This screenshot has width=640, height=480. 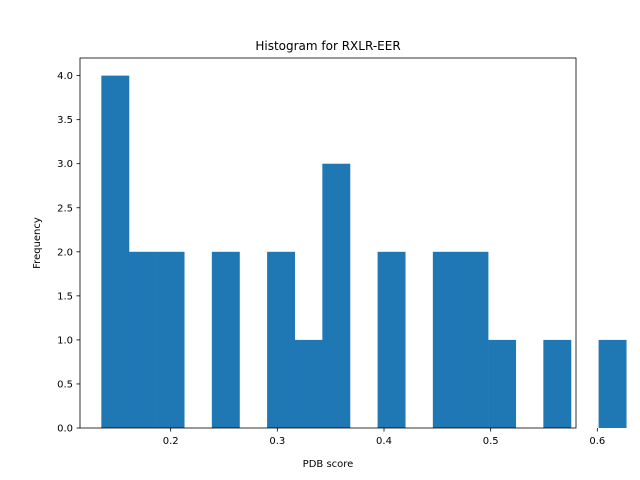 What do you see at coordinates (65, 120) in the screenshot?
I see `y-tick-label: 3.5` at bounding box center [65, 120].